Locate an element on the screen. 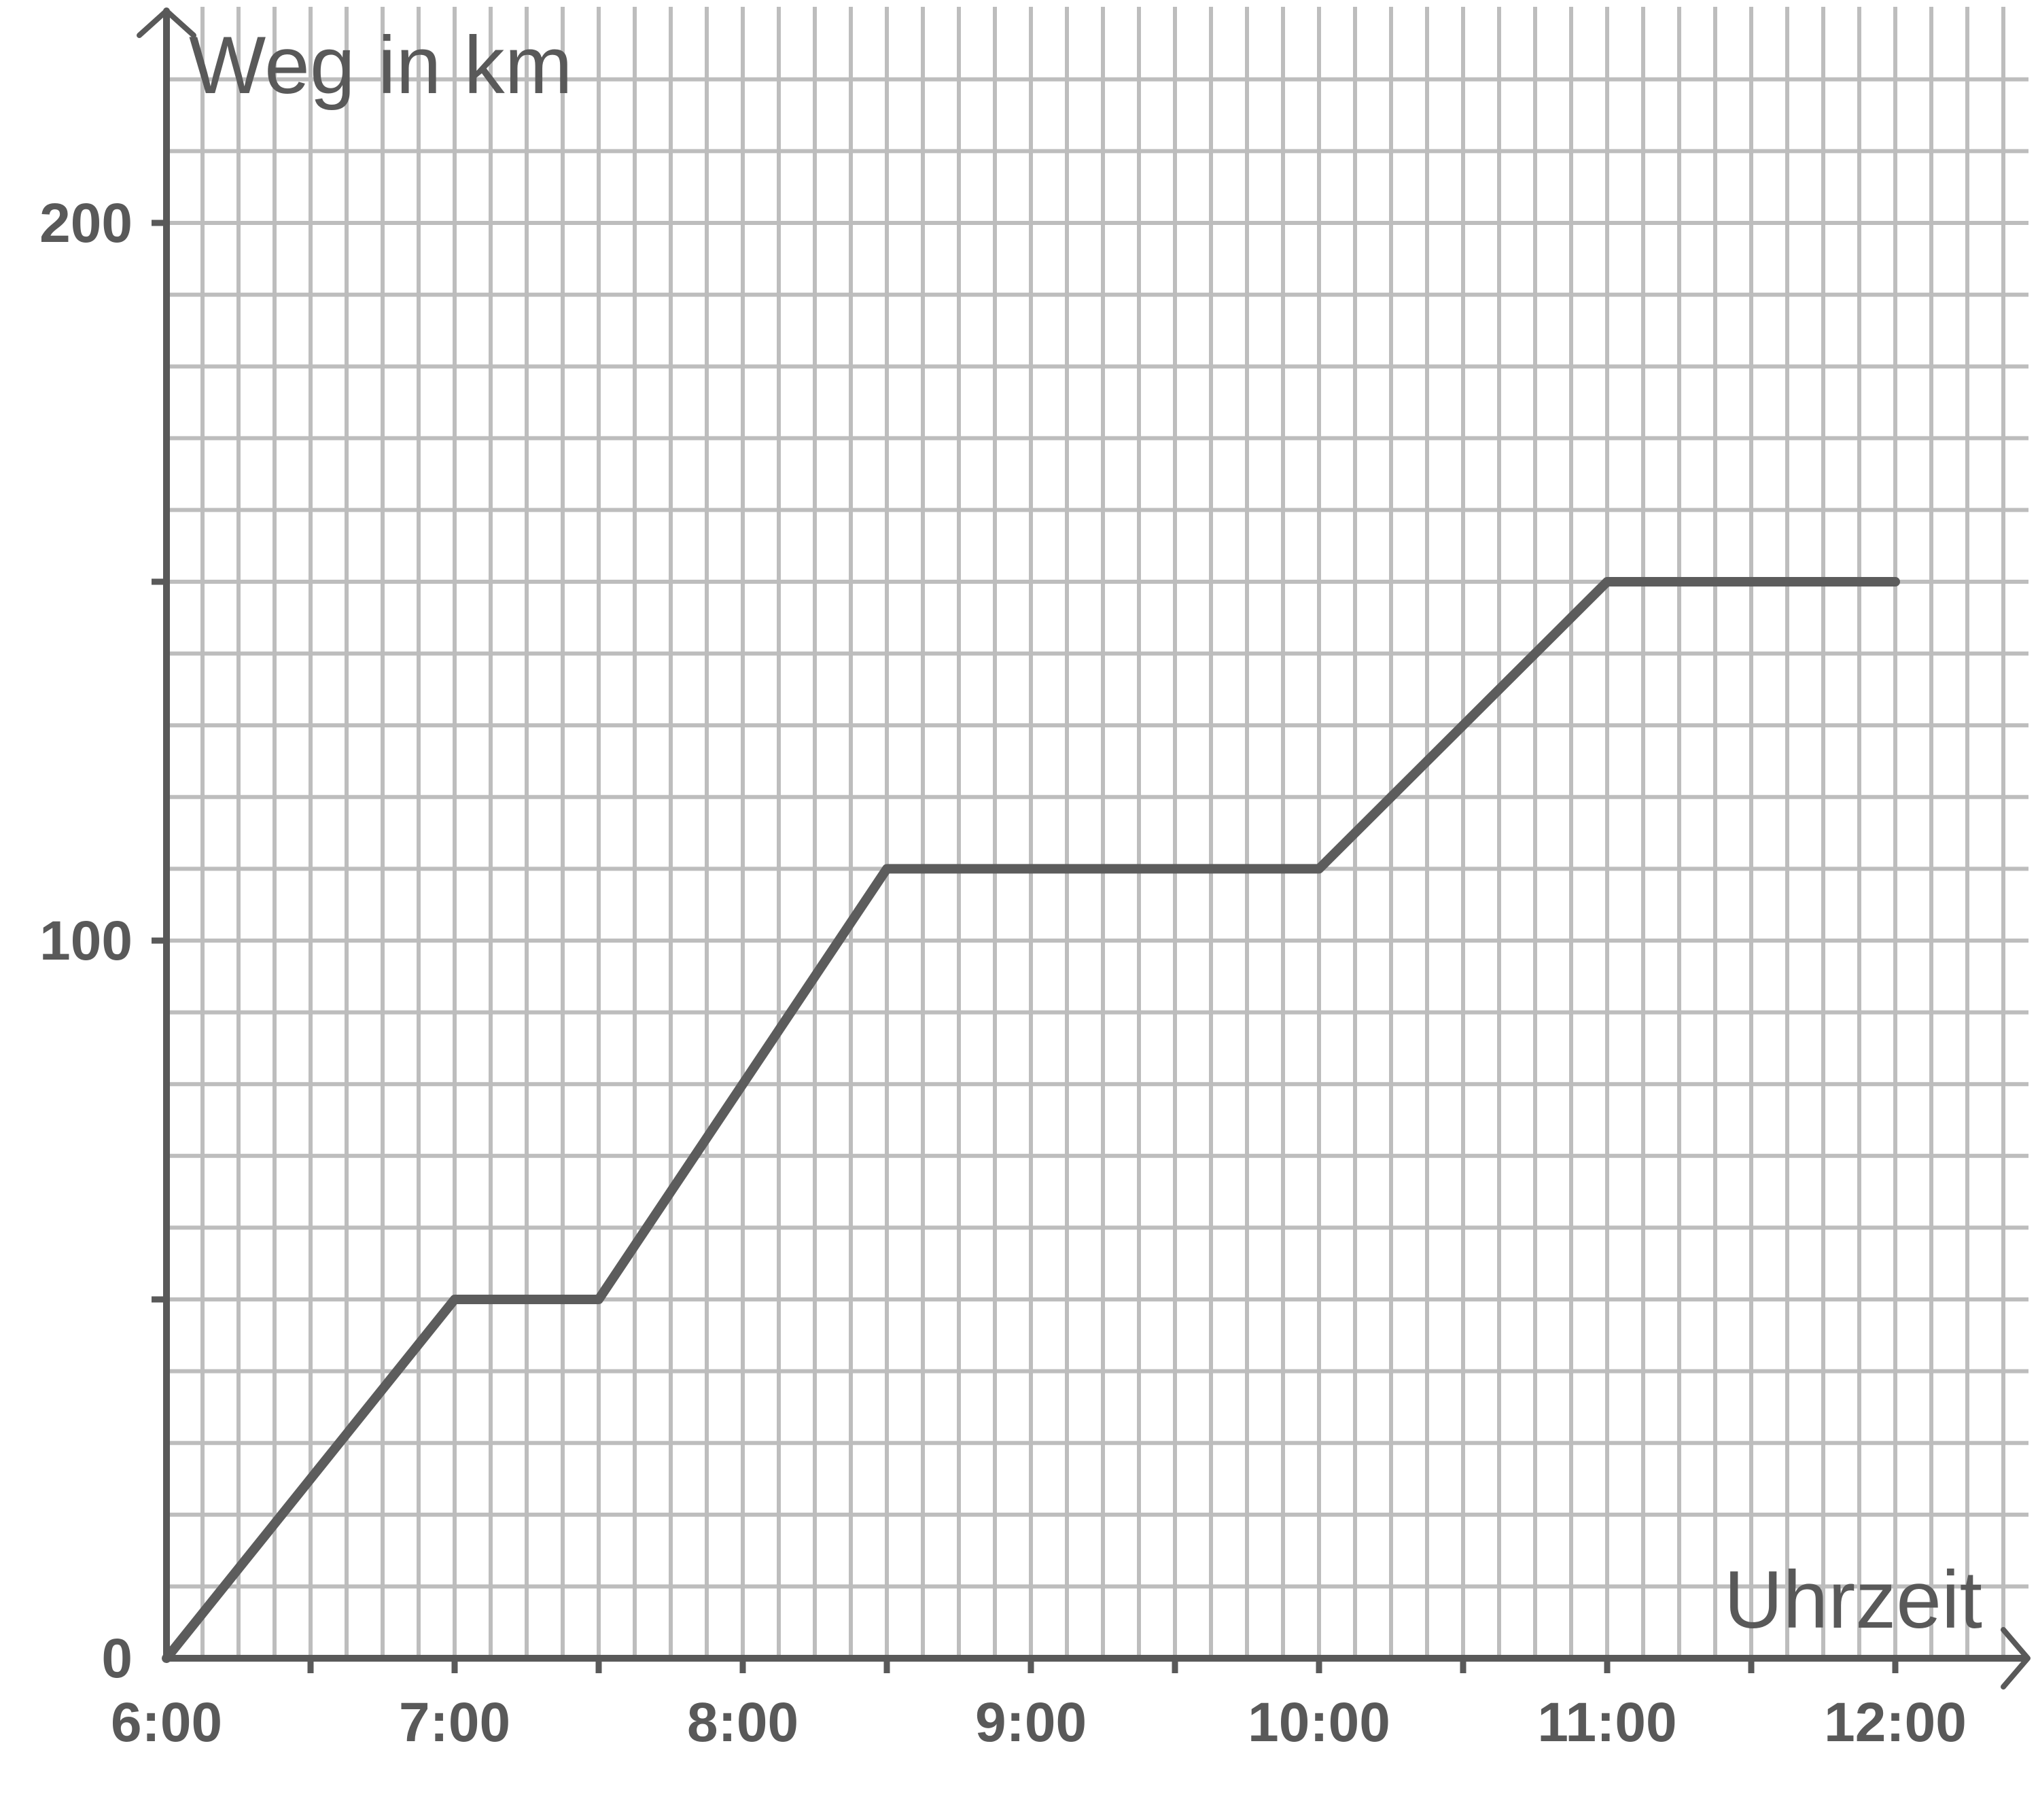 The height and width of the screenshot is (1820, 2038). x-tick-label: 7:00 is located at coordinates (454, 1723).